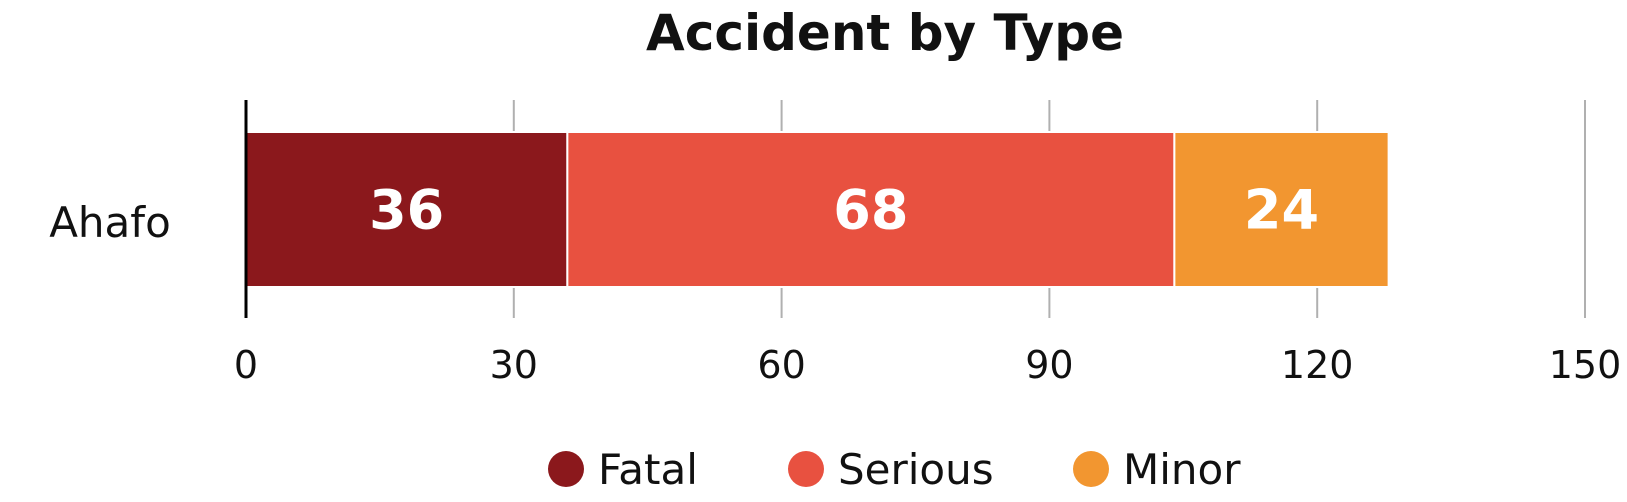  I want to click on bar-minor, so click(1281, 209).